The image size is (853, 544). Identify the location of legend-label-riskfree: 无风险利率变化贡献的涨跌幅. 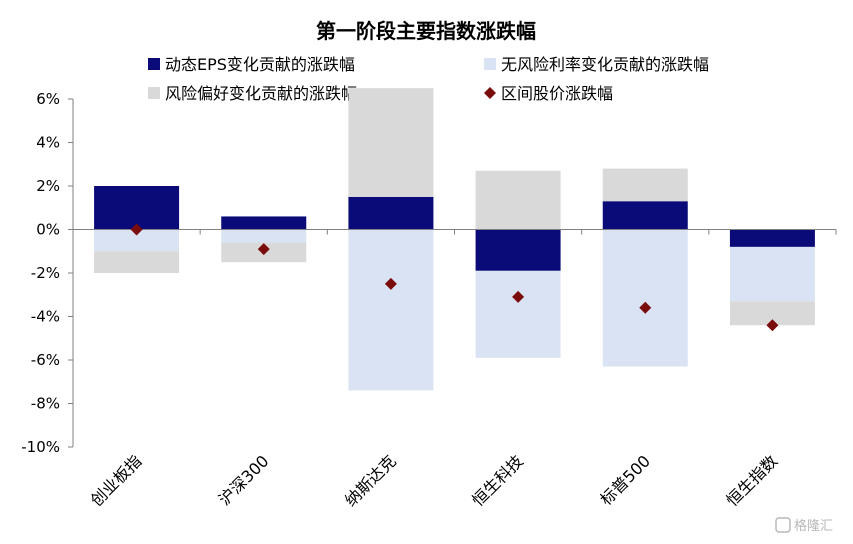
(605, 64).